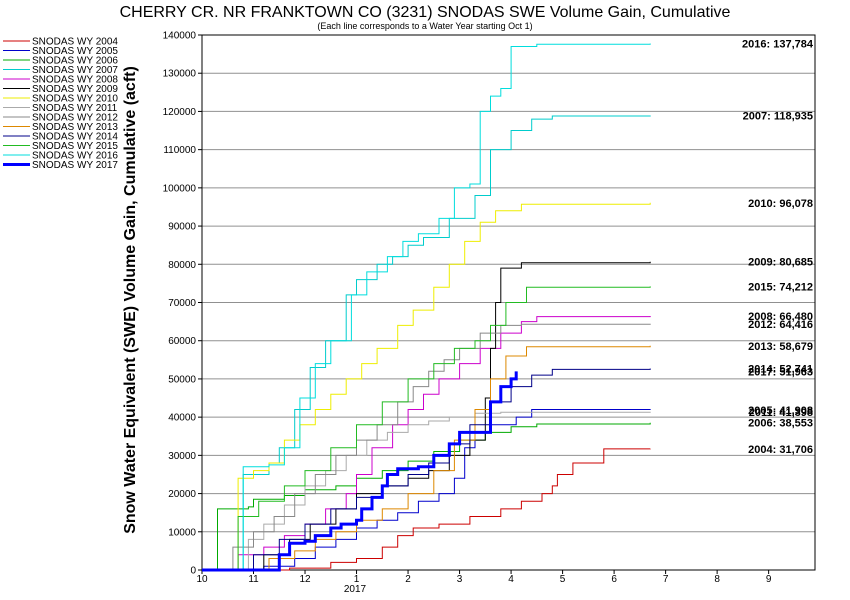  I want to click on x-tick-label: 7, so click(666, 579).